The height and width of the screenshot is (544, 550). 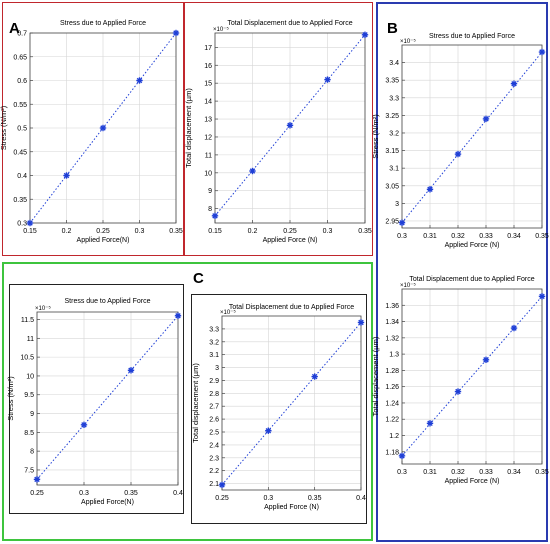 What do you see at coordinates (214, 381) in the screenshot?
I see `y-tick-label: 2.9` at bounding box center [214, 381].